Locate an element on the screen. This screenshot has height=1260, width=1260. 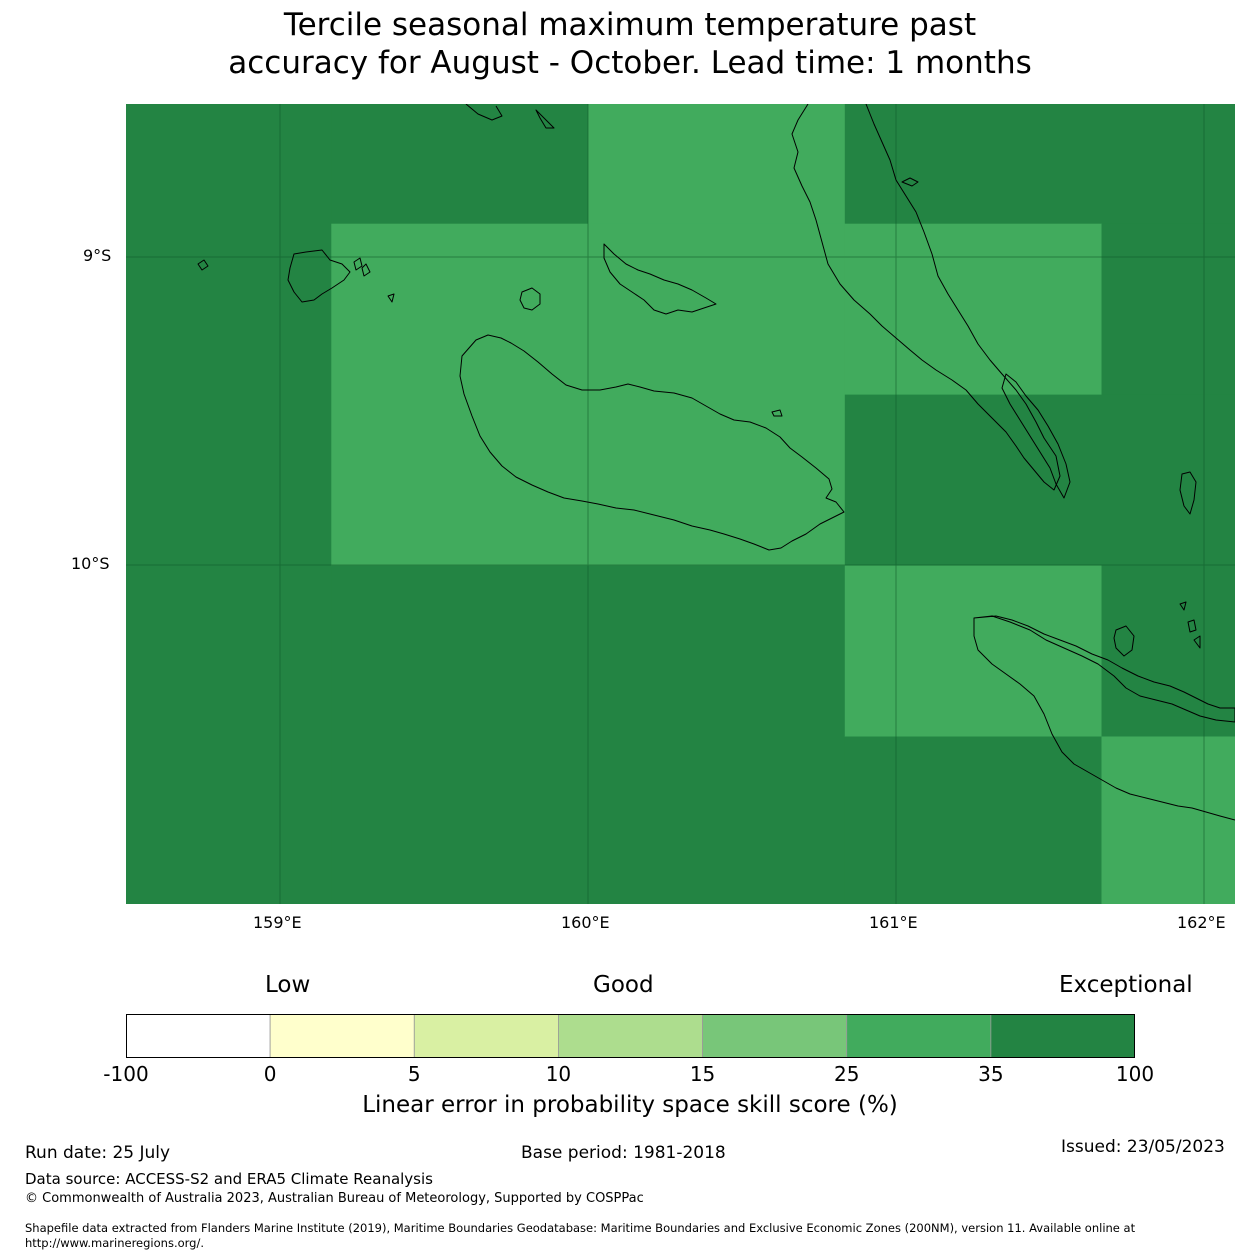
small-malaita-island is located at coordinates (1036, 436).